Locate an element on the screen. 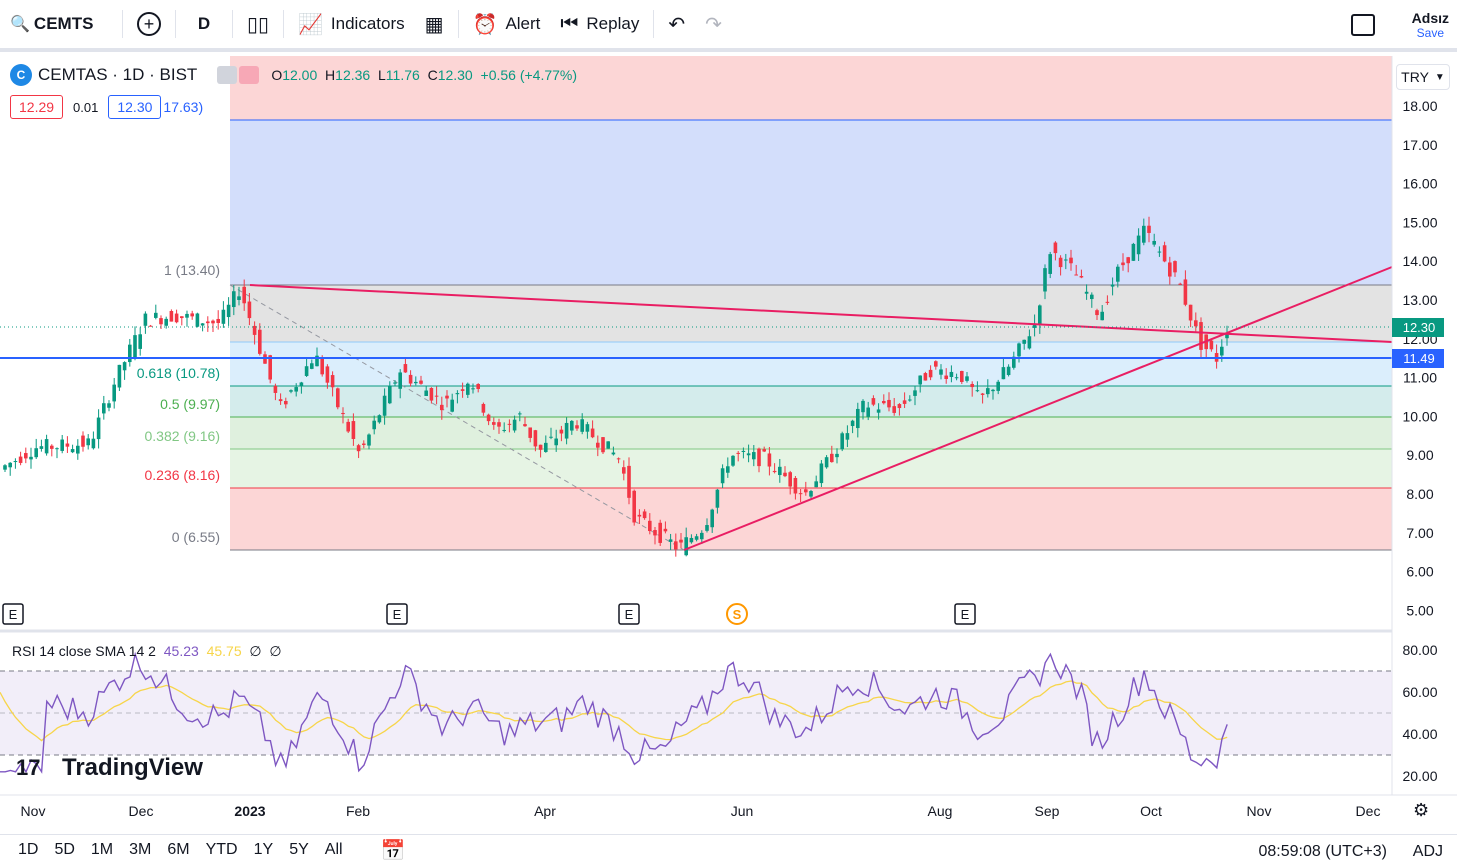 The width and height of the screenshot is (1457, 865). hide-legend-icon is located at coordinates (227, 75).